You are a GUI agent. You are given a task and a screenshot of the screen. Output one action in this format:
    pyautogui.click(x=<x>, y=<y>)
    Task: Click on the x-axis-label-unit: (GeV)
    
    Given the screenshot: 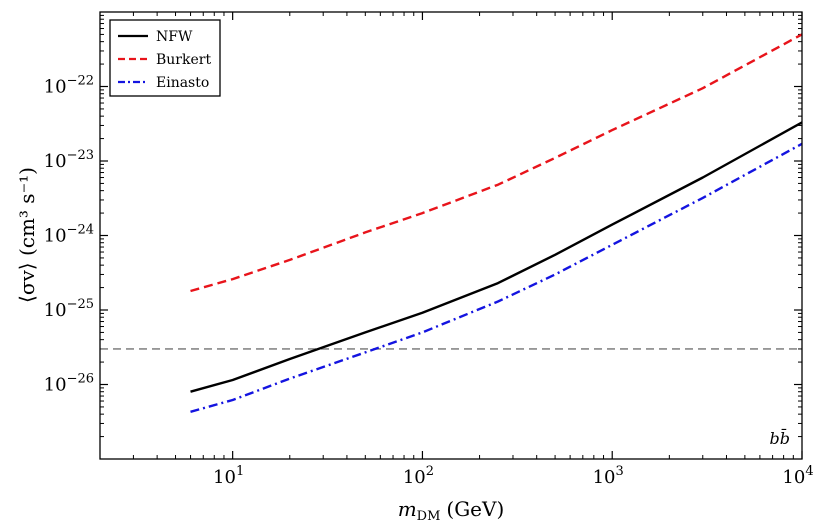 What is the action you would take?
    pyautogui.click(x=475, y=509)
    